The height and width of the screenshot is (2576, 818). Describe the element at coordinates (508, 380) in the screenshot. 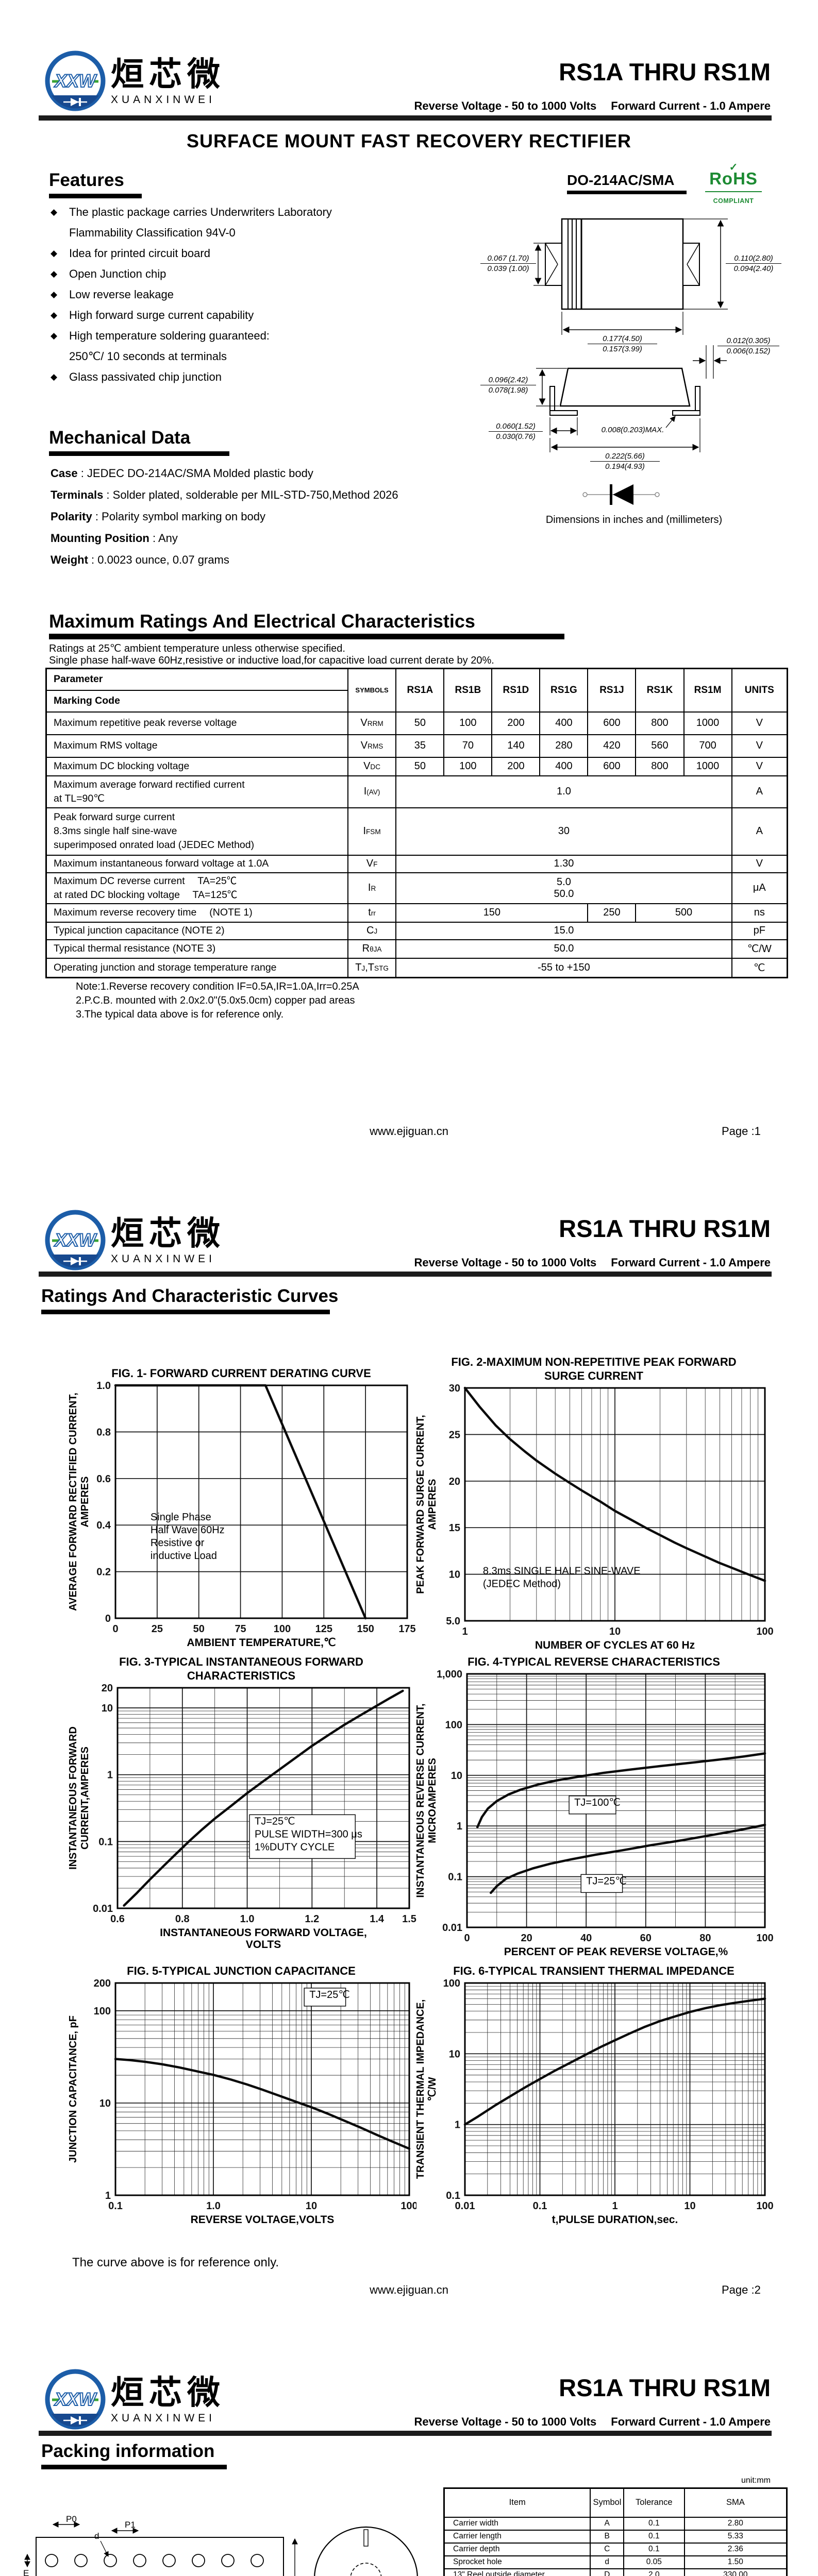

I see `dim-value: 0.096(2.42)` at that location.